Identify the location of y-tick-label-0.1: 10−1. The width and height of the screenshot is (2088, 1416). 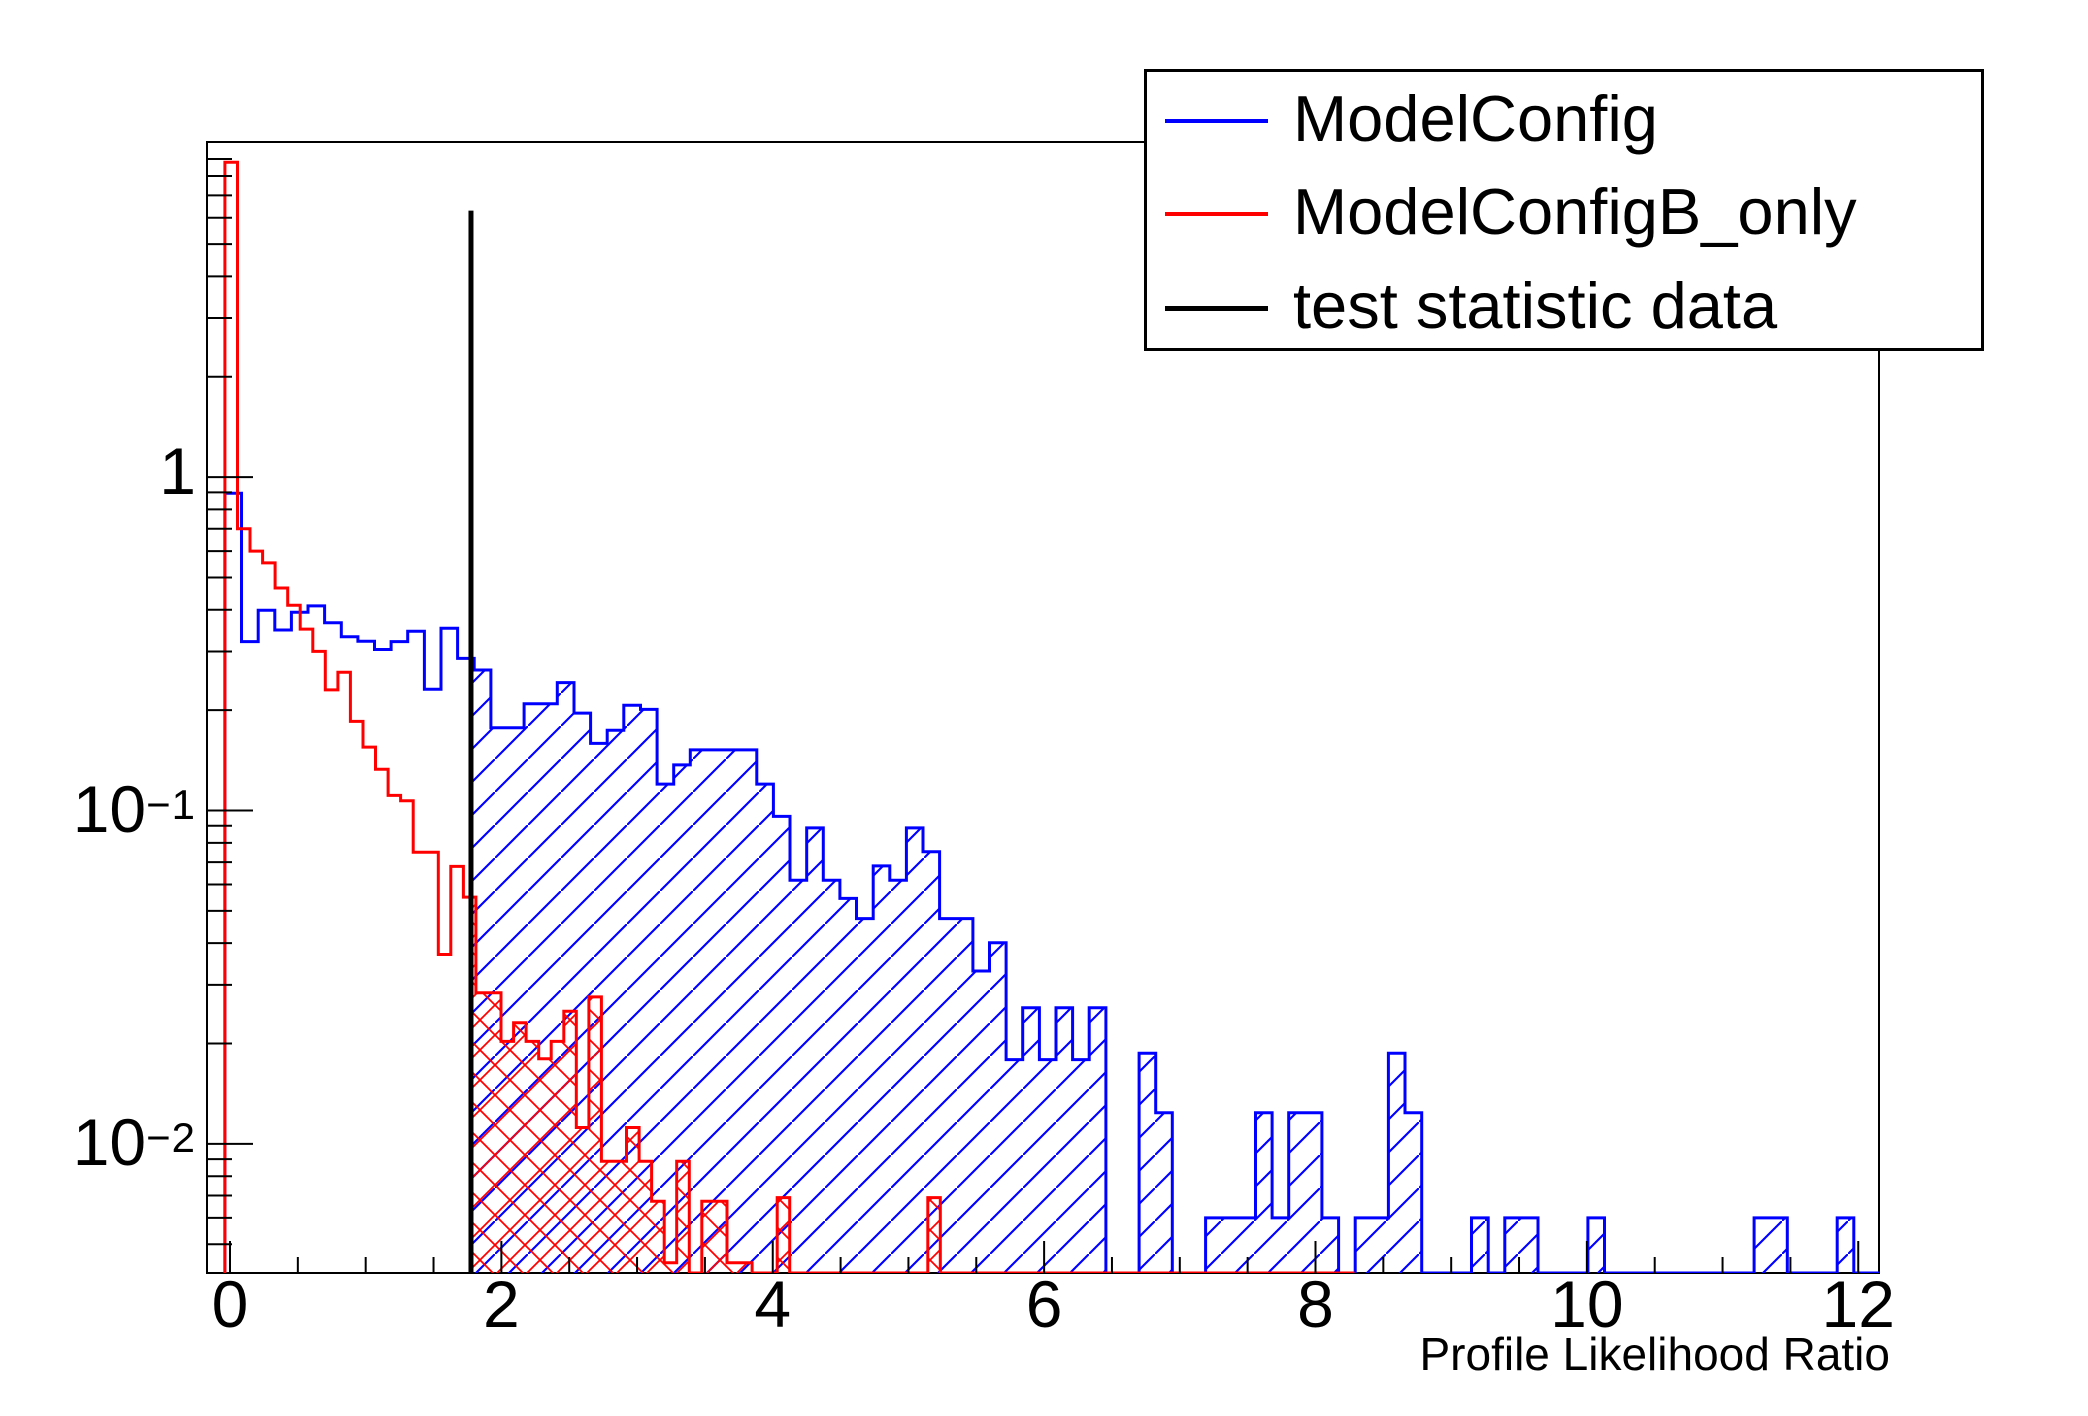
(98, 807).